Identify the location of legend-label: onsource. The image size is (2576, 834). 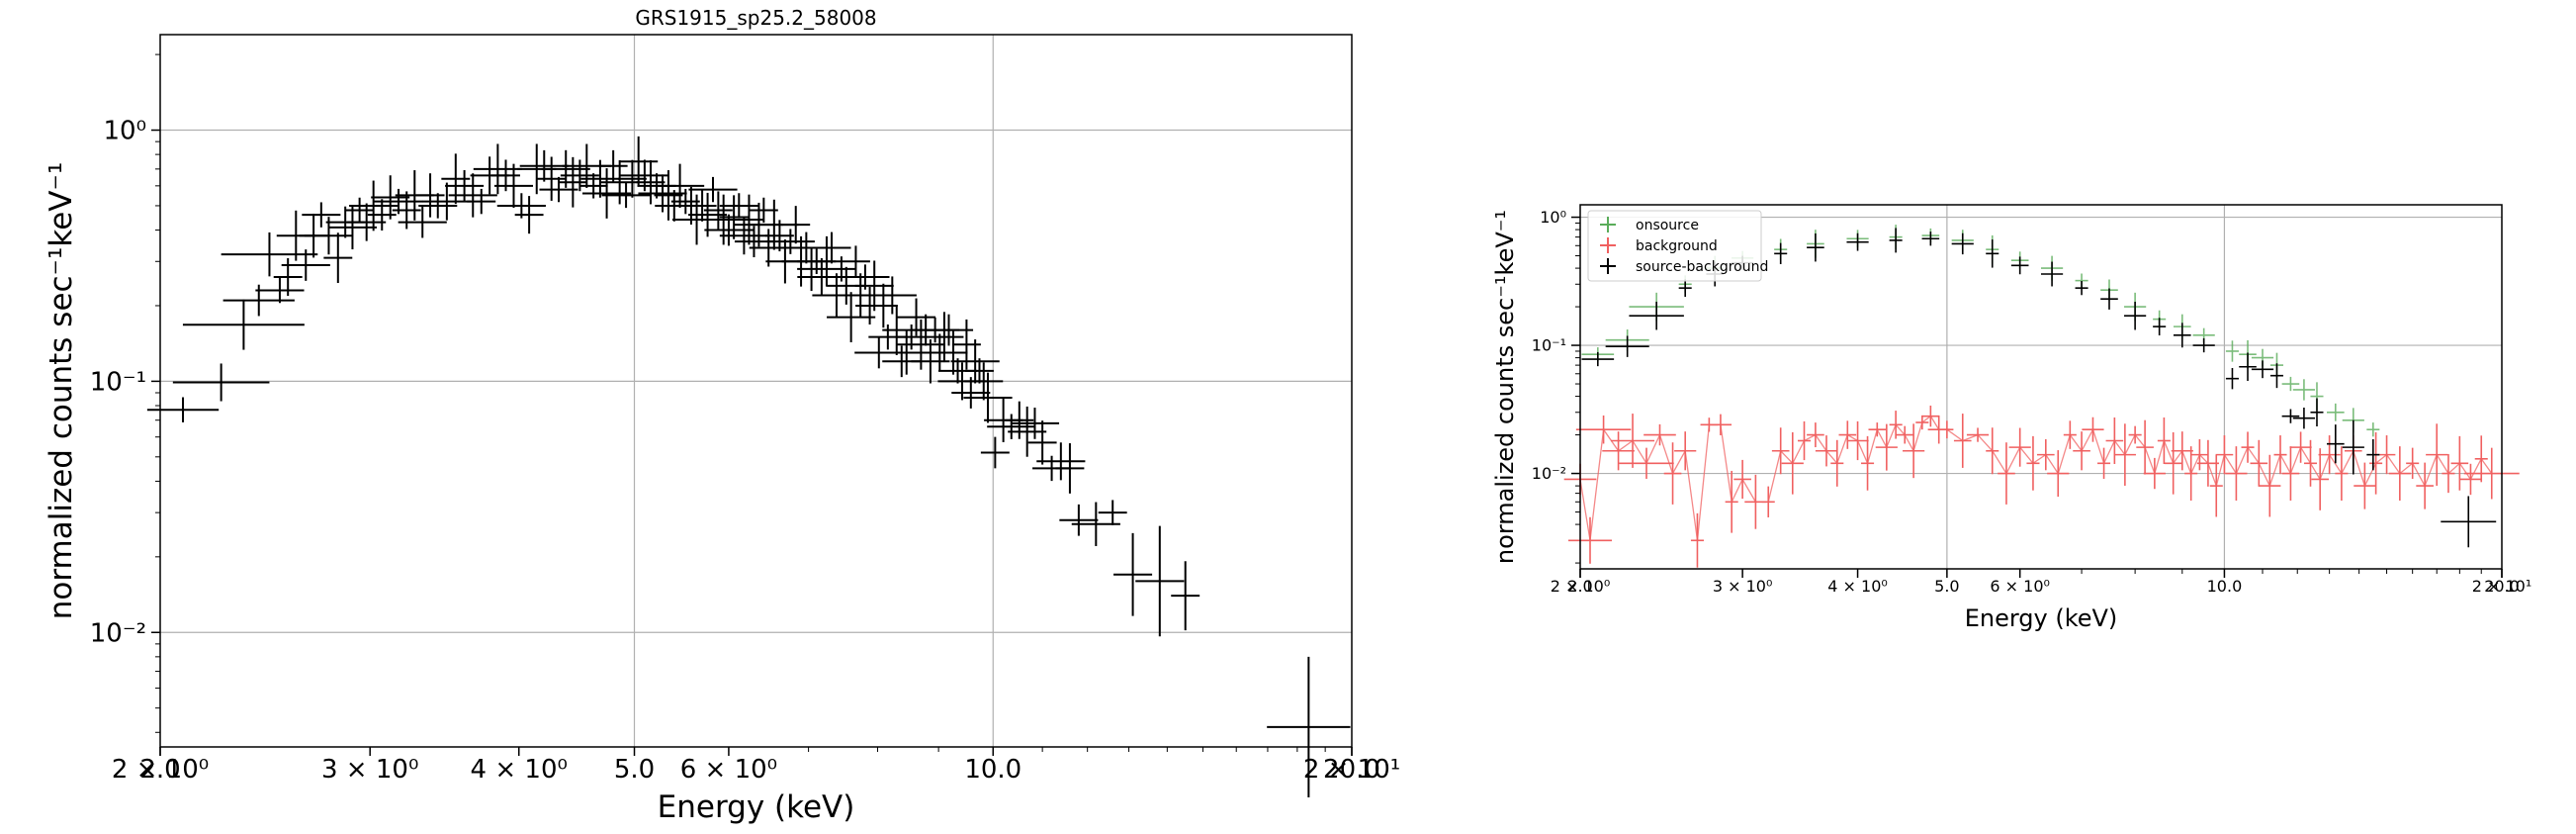
(1667, 225).